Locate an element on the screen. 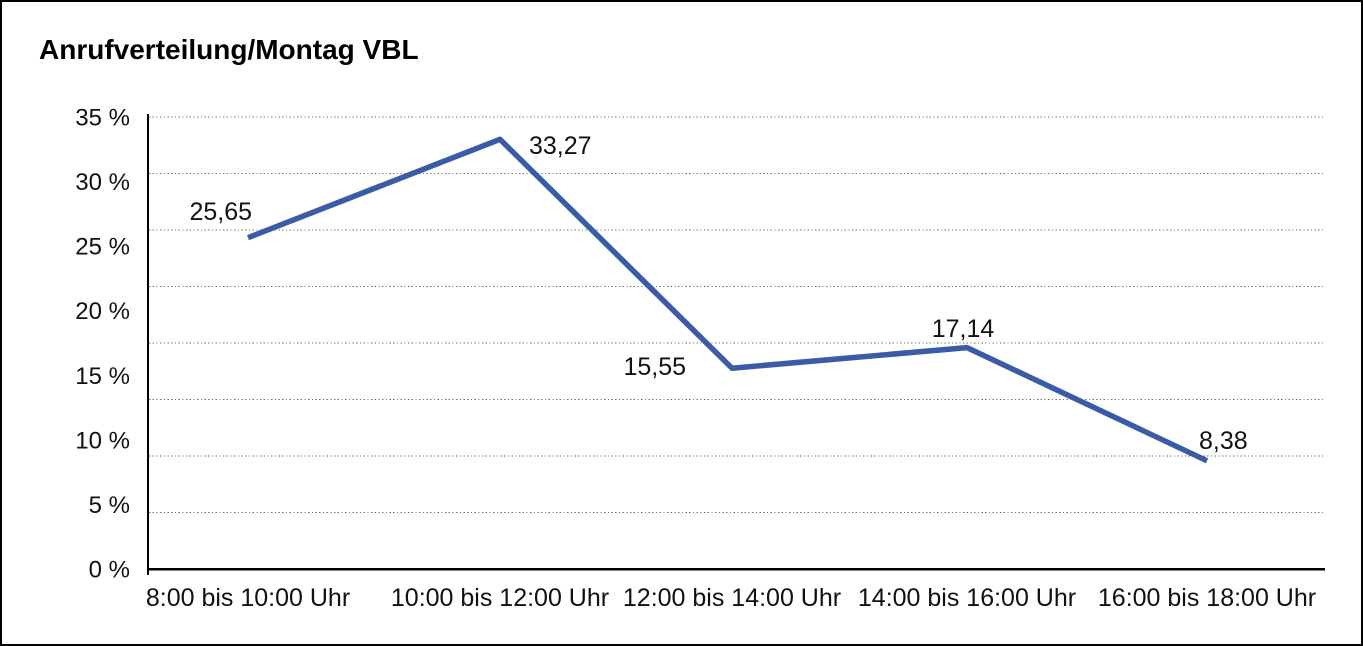 The height and width of the screenshot is (646, 1363). x-axis-label: 12:00 bis 14:00 Uhr is located at coordinates (732, 598).